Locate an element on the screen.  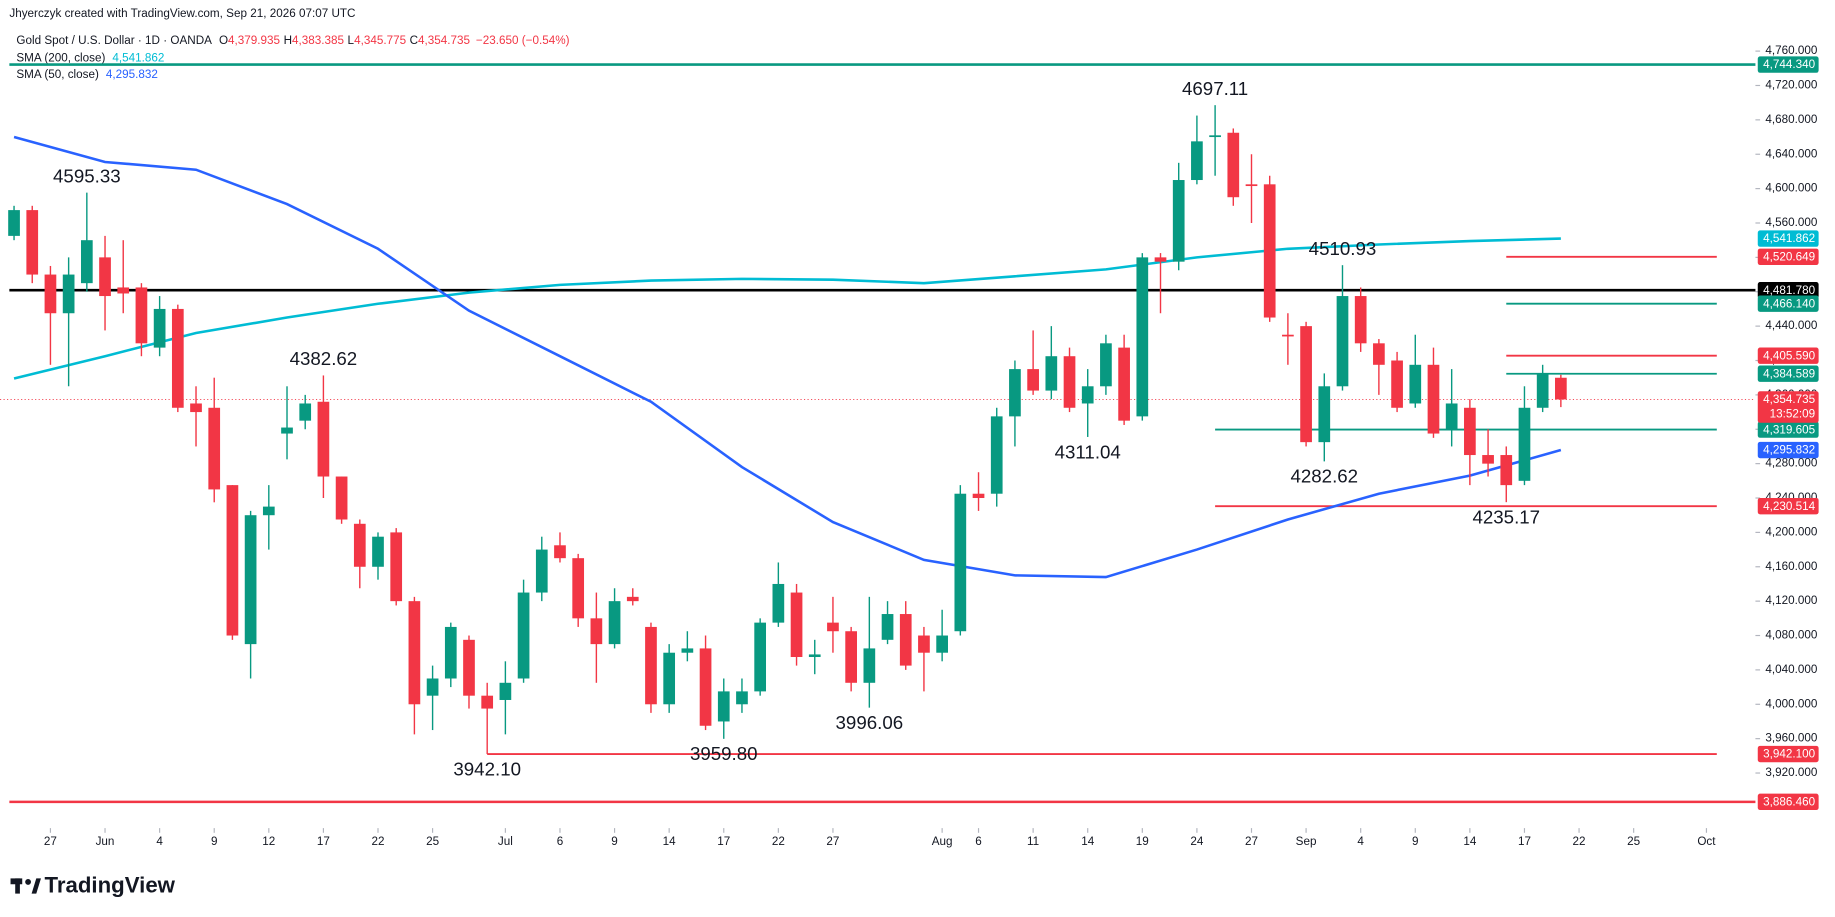
level-label: 4,481.780 is located at coordinates (1789, 290).